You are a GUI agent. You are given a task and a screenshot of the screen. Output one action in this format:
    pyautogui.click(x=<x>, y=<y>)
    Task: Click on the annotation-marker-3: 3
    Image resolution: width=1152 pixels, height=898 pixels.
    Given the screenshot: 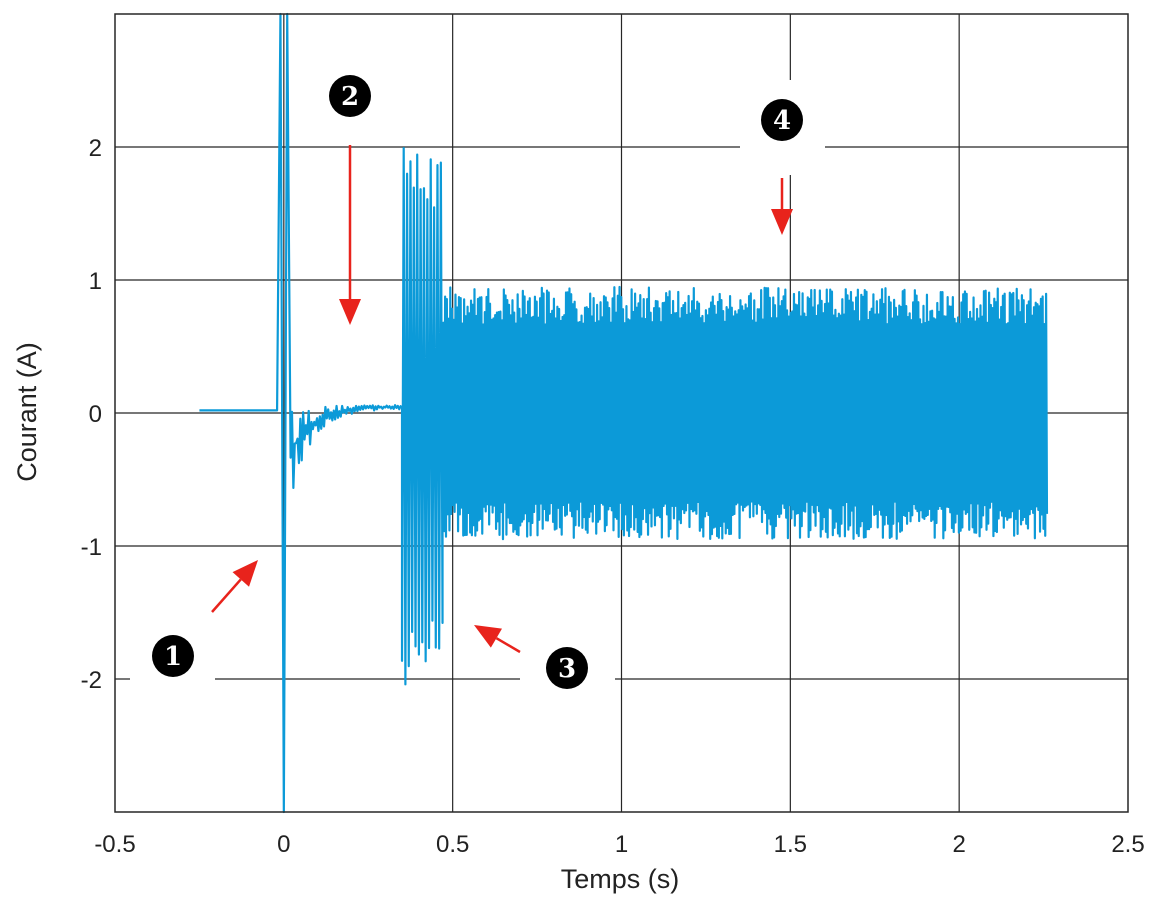 What is the action you would take?
    pyautogui.click(x=544, y=677)
    